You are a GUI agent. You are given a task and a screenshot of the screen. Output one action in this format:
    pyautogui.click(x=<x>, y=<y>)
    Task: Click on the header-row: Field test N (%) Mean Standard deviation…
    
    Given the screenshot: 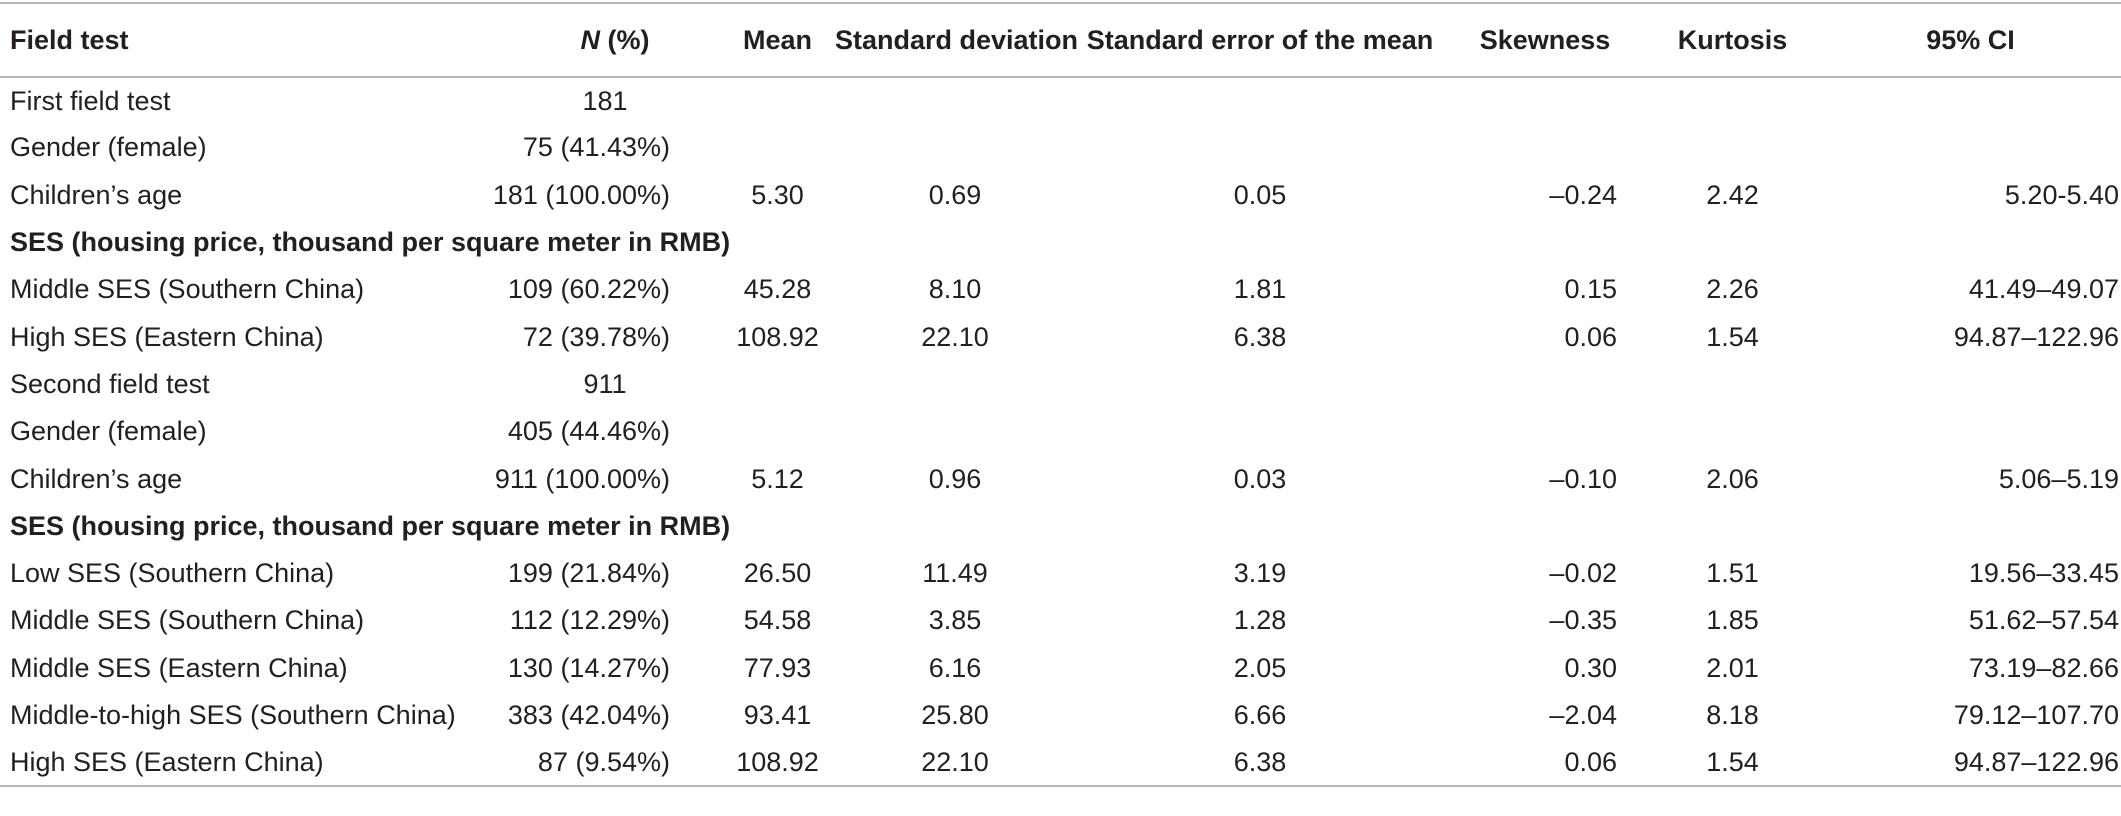 What is the action you would take?
    pyautogui.click(x=1060, y=40)
    